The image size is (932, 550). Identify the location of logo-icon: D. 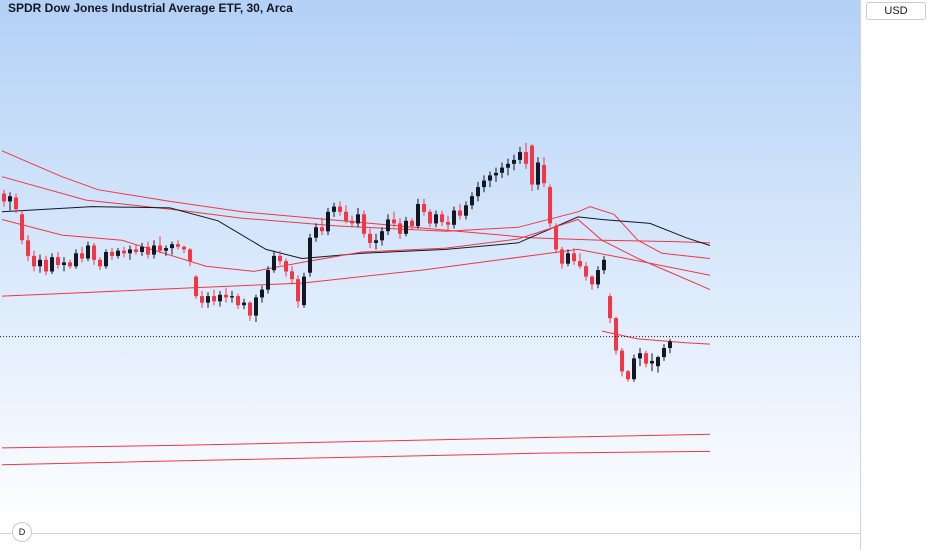
(22, 532).